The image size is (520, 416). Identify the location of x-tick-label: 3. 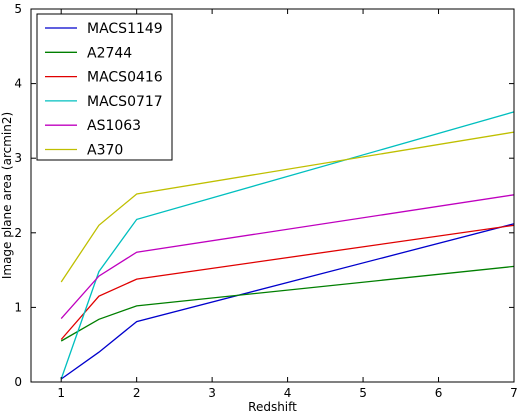
(212, 393).